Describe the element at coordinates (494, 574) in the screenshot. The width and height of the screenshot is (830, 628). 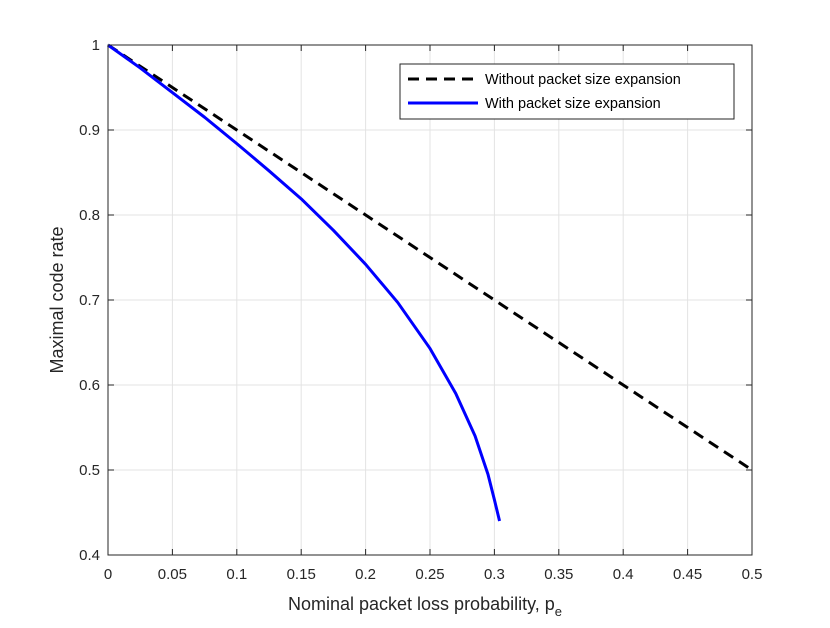
I see `x-tick-label: 0.3` at that location.